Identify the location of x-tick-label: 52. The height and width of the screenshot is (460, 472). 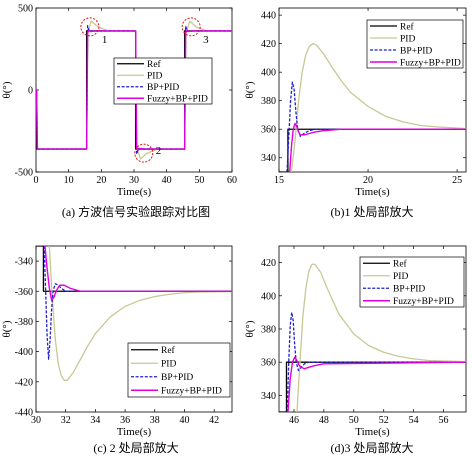
(384, 420).